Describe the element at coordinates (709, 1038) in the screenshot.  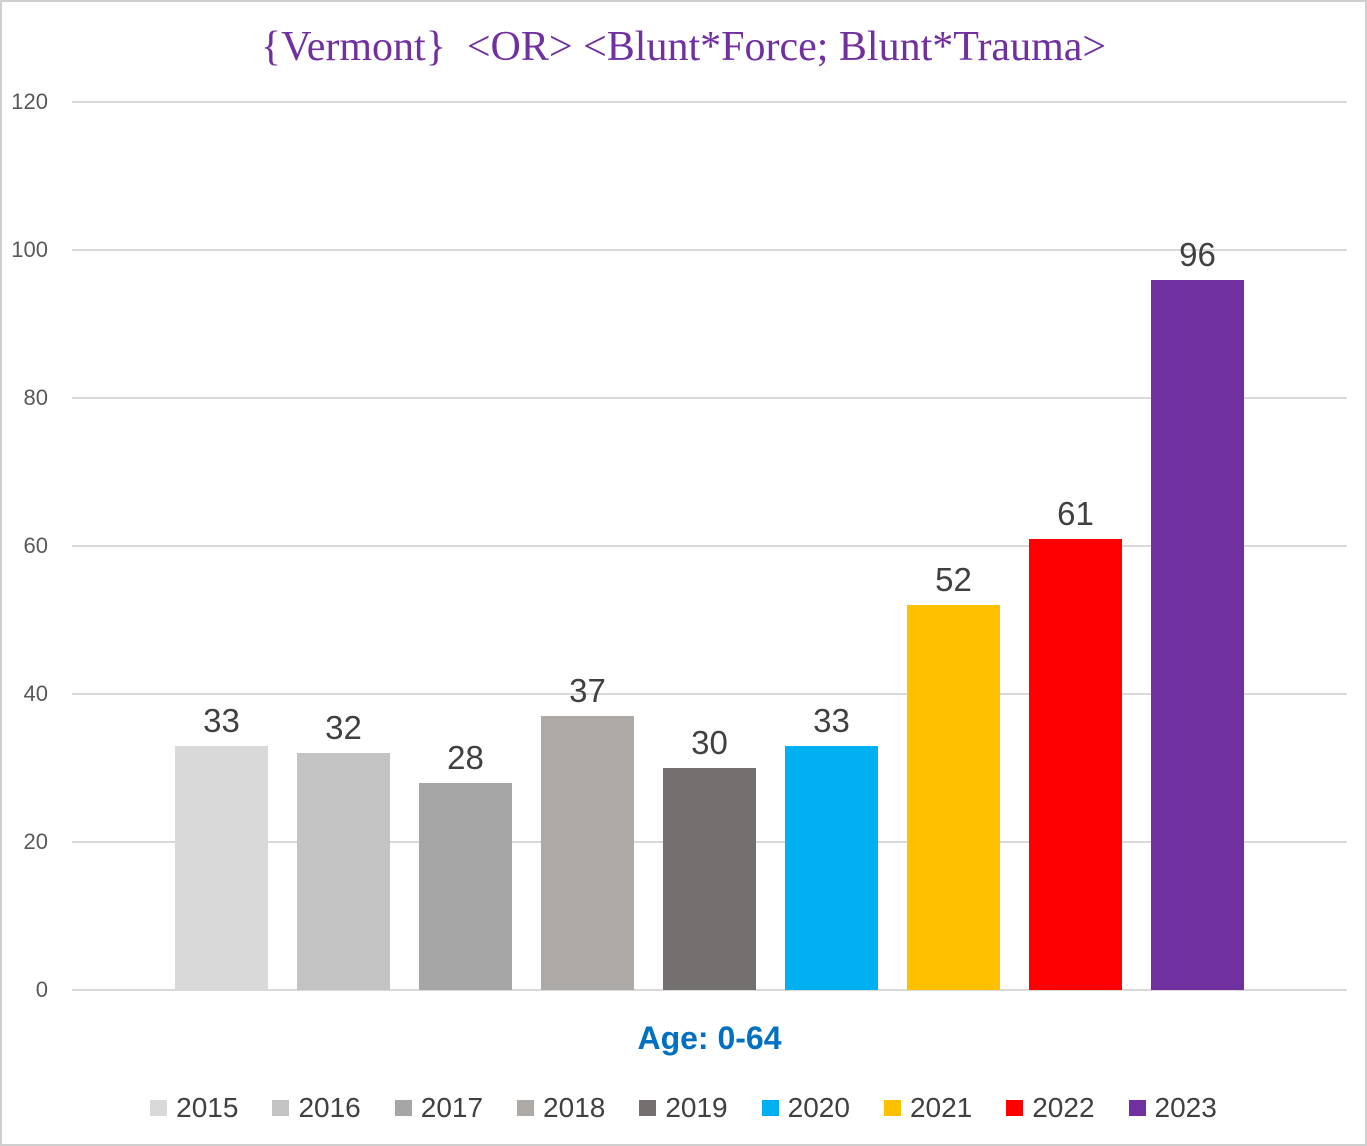
I see `x-axis-label: Age: 0-64` at that location.